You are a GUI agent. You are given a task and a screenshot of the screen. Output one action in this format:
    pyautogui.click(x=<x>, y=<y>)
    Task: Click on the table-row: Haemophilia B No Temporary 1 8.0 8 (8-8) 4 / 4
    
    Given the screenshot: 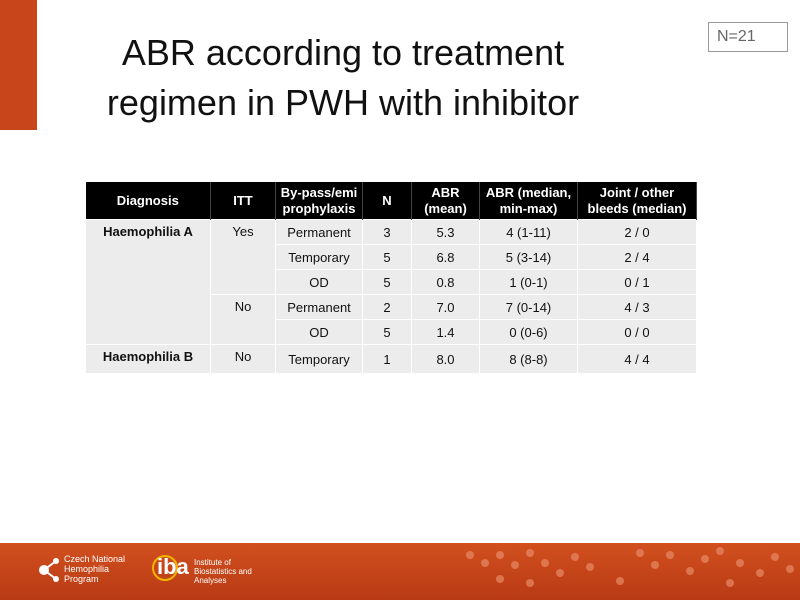 What is the action you would take?
    pyautogui.click(x=391, y=359)
    